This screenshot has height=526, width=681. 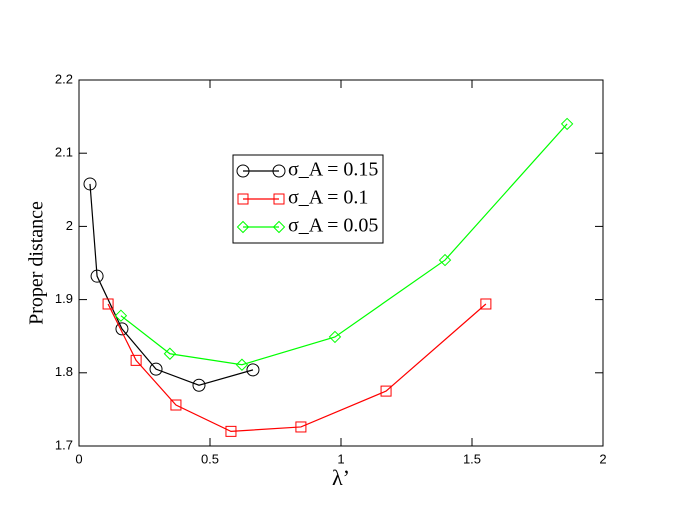 What do you see at coordinates (69, 225) in the screenshot?
I see `y-tick-label: 2` at bounding box center [69, 225].